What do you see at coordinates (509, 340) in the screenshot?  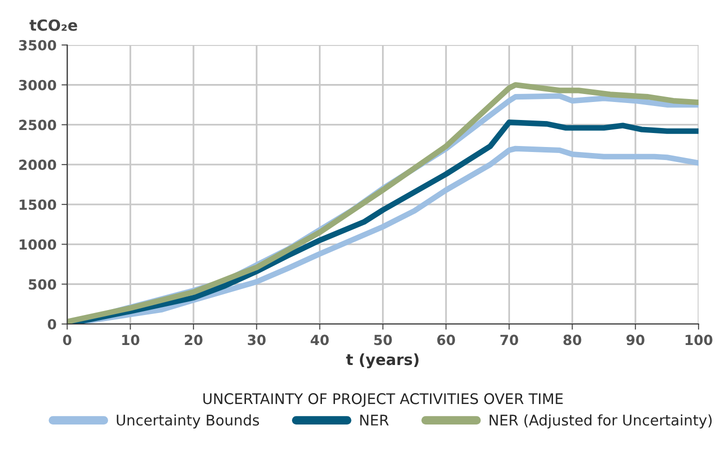 I see `x-tick-label: 70` at bounding box center [509, 340].